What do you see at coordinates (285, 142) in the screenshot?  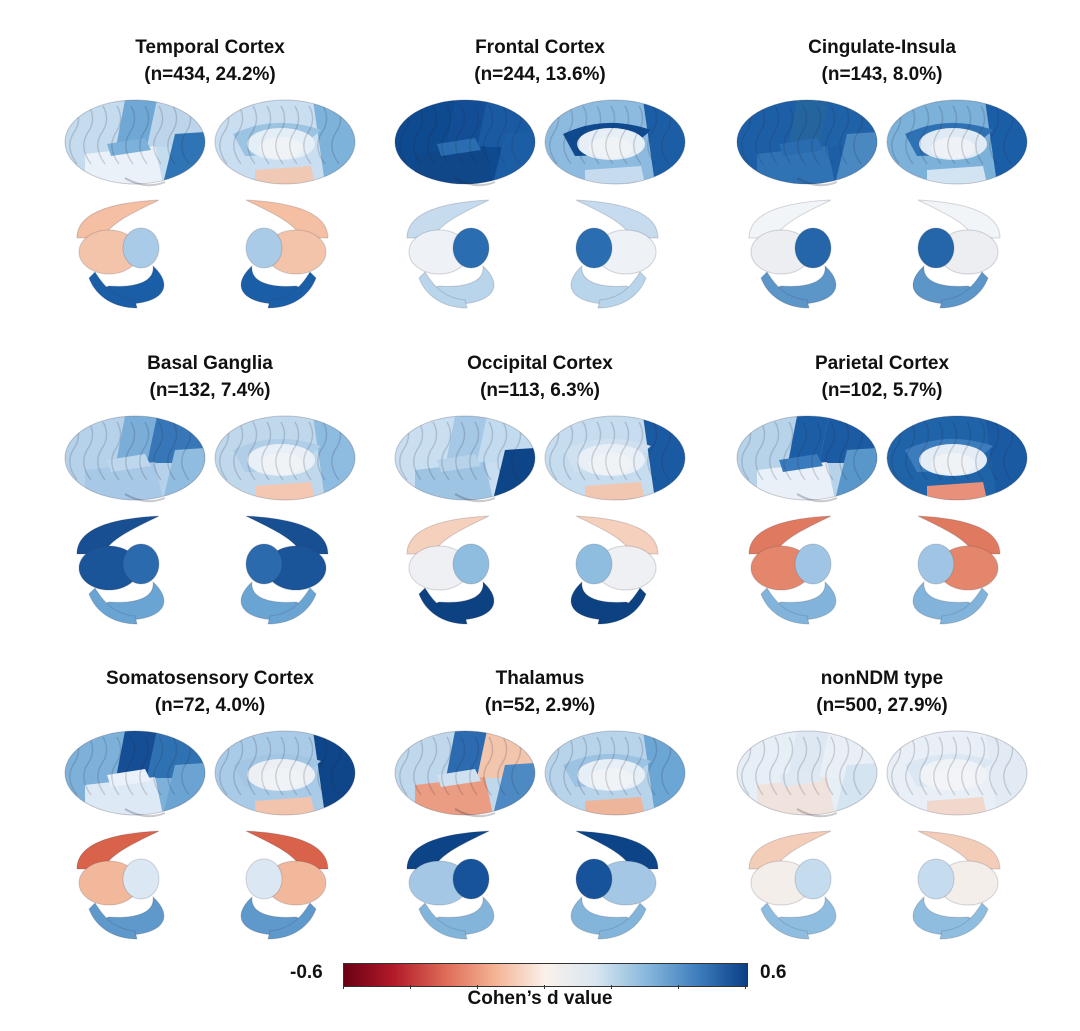 I see `temporal-medial-outline` at bounding box center [285, 142].